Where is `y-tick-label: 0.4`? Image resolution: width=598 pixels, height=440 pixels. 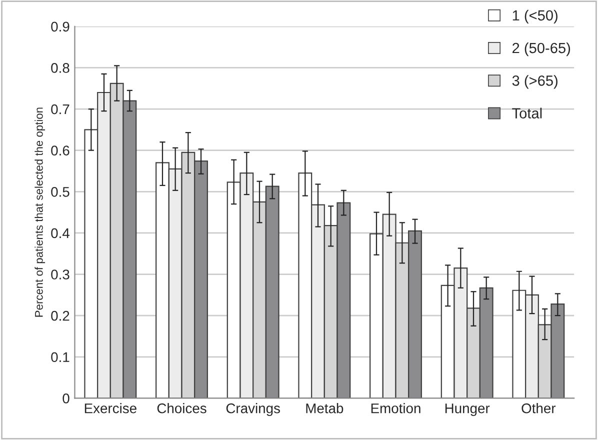
y-tick-label: 0.4 is located at coordinates (60, 233).